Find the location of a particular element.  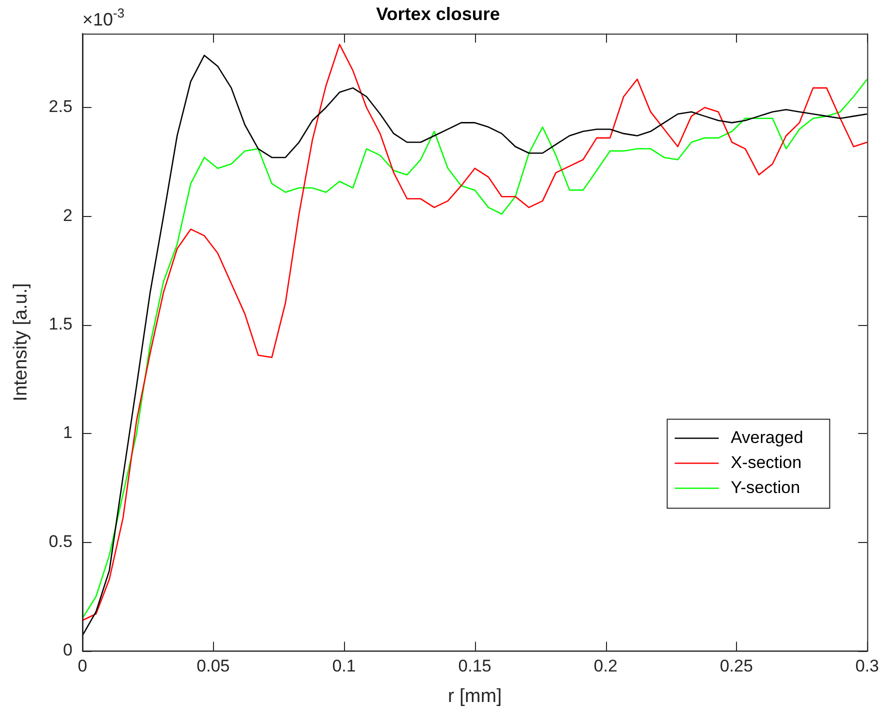

y-tick-label: 2.5 is located at coordinates (60, 106).